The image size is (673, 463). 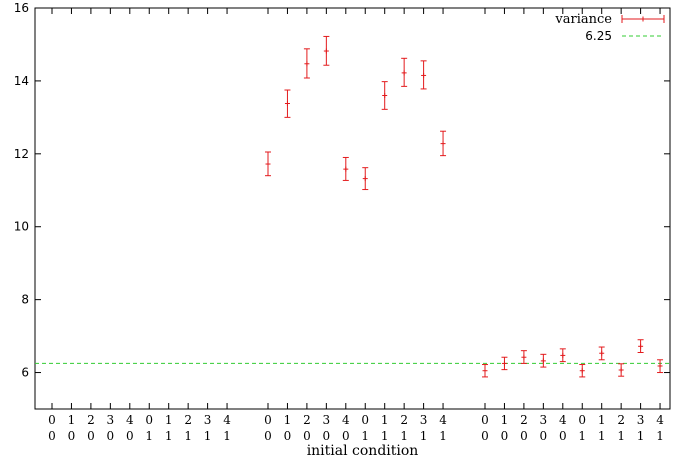 I want to click on y-tick-label: 12, so click(x=21, y=154).